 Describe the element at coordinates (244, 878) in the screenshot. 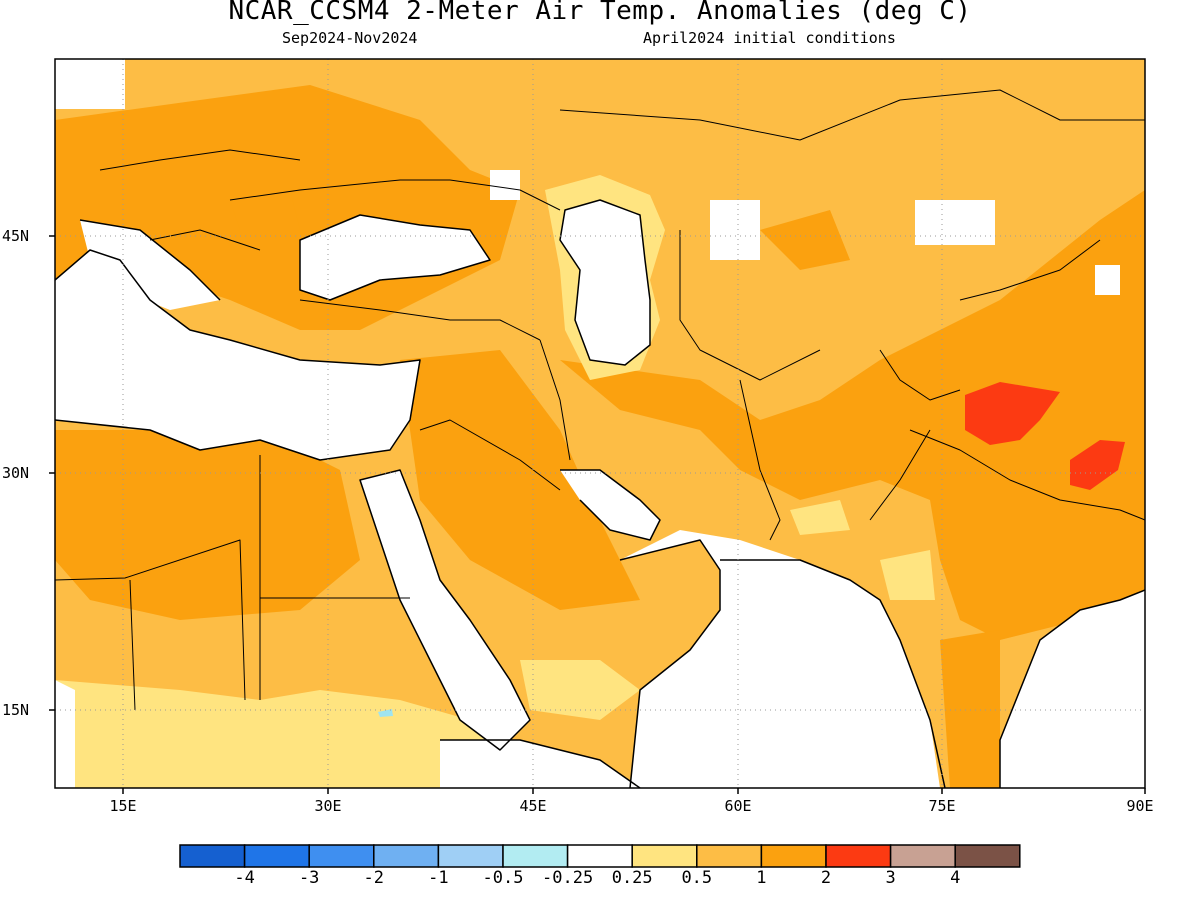

I see `colorbar-label: -4` at that location.